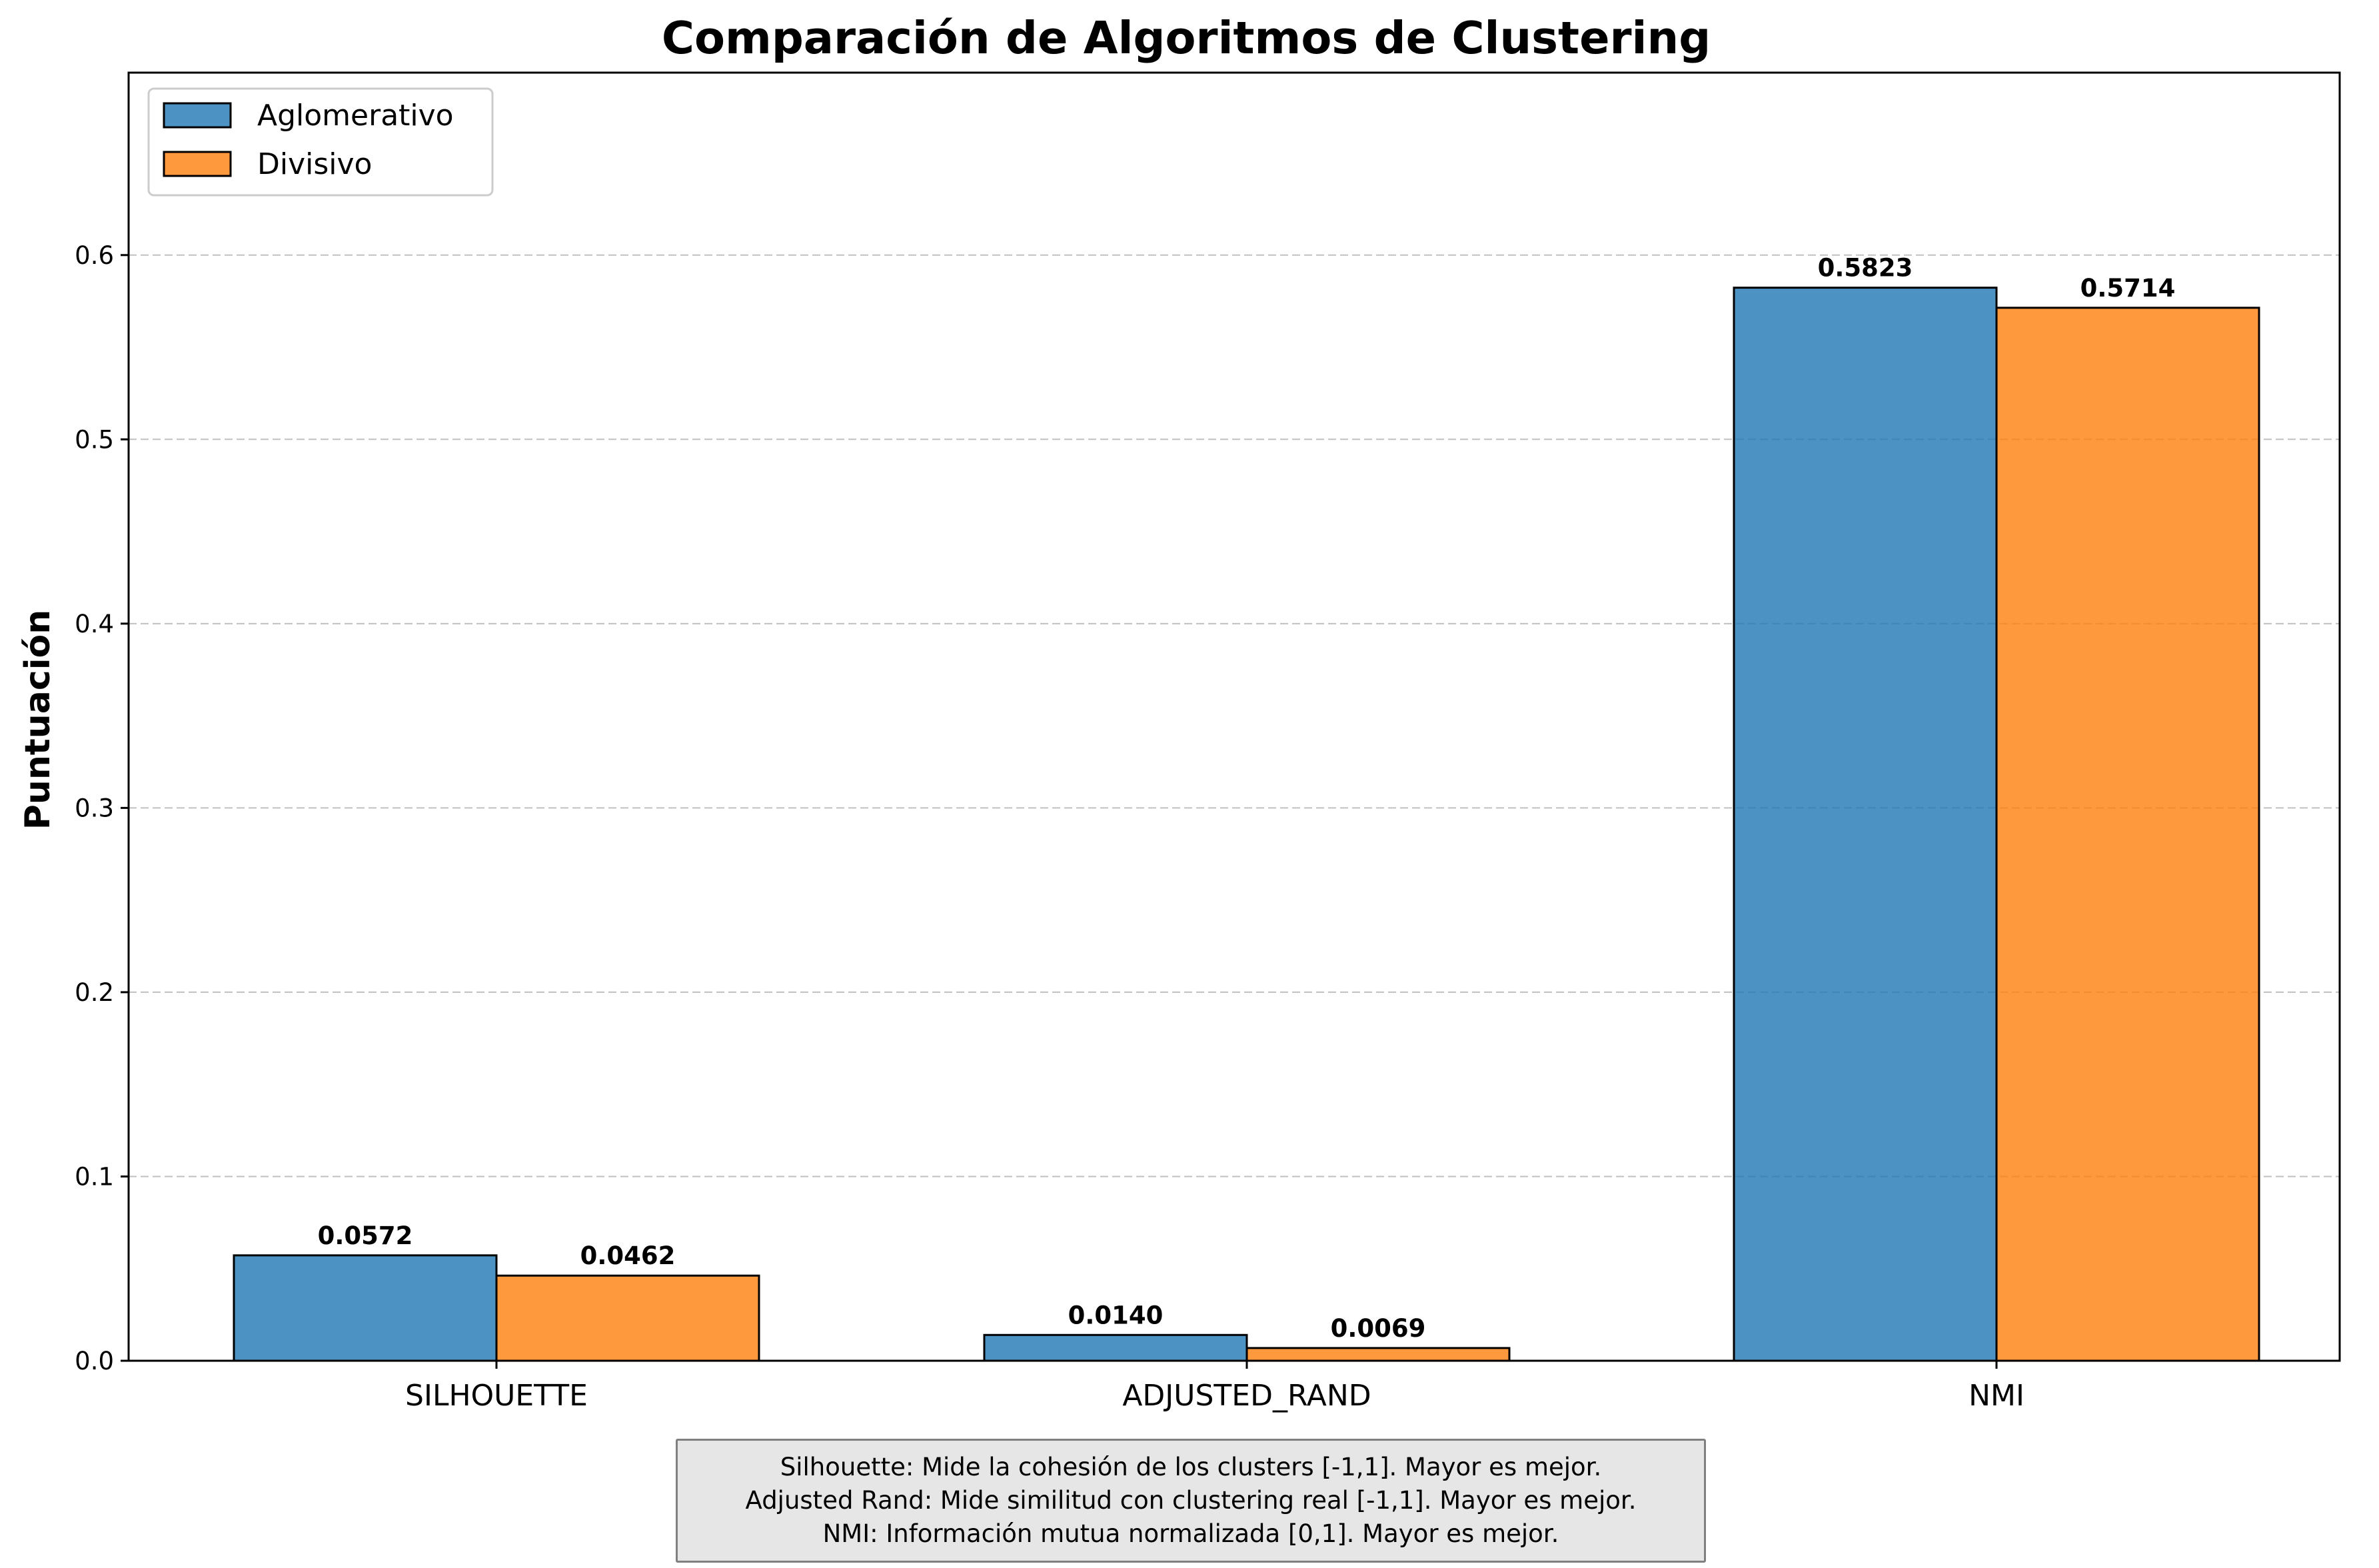 The height and width of the screenshot is (1568, 2379). Describe the element at coordinates (1116, 1315) in the screenshot. I see `bar-value-label: 0.0140` at that location.